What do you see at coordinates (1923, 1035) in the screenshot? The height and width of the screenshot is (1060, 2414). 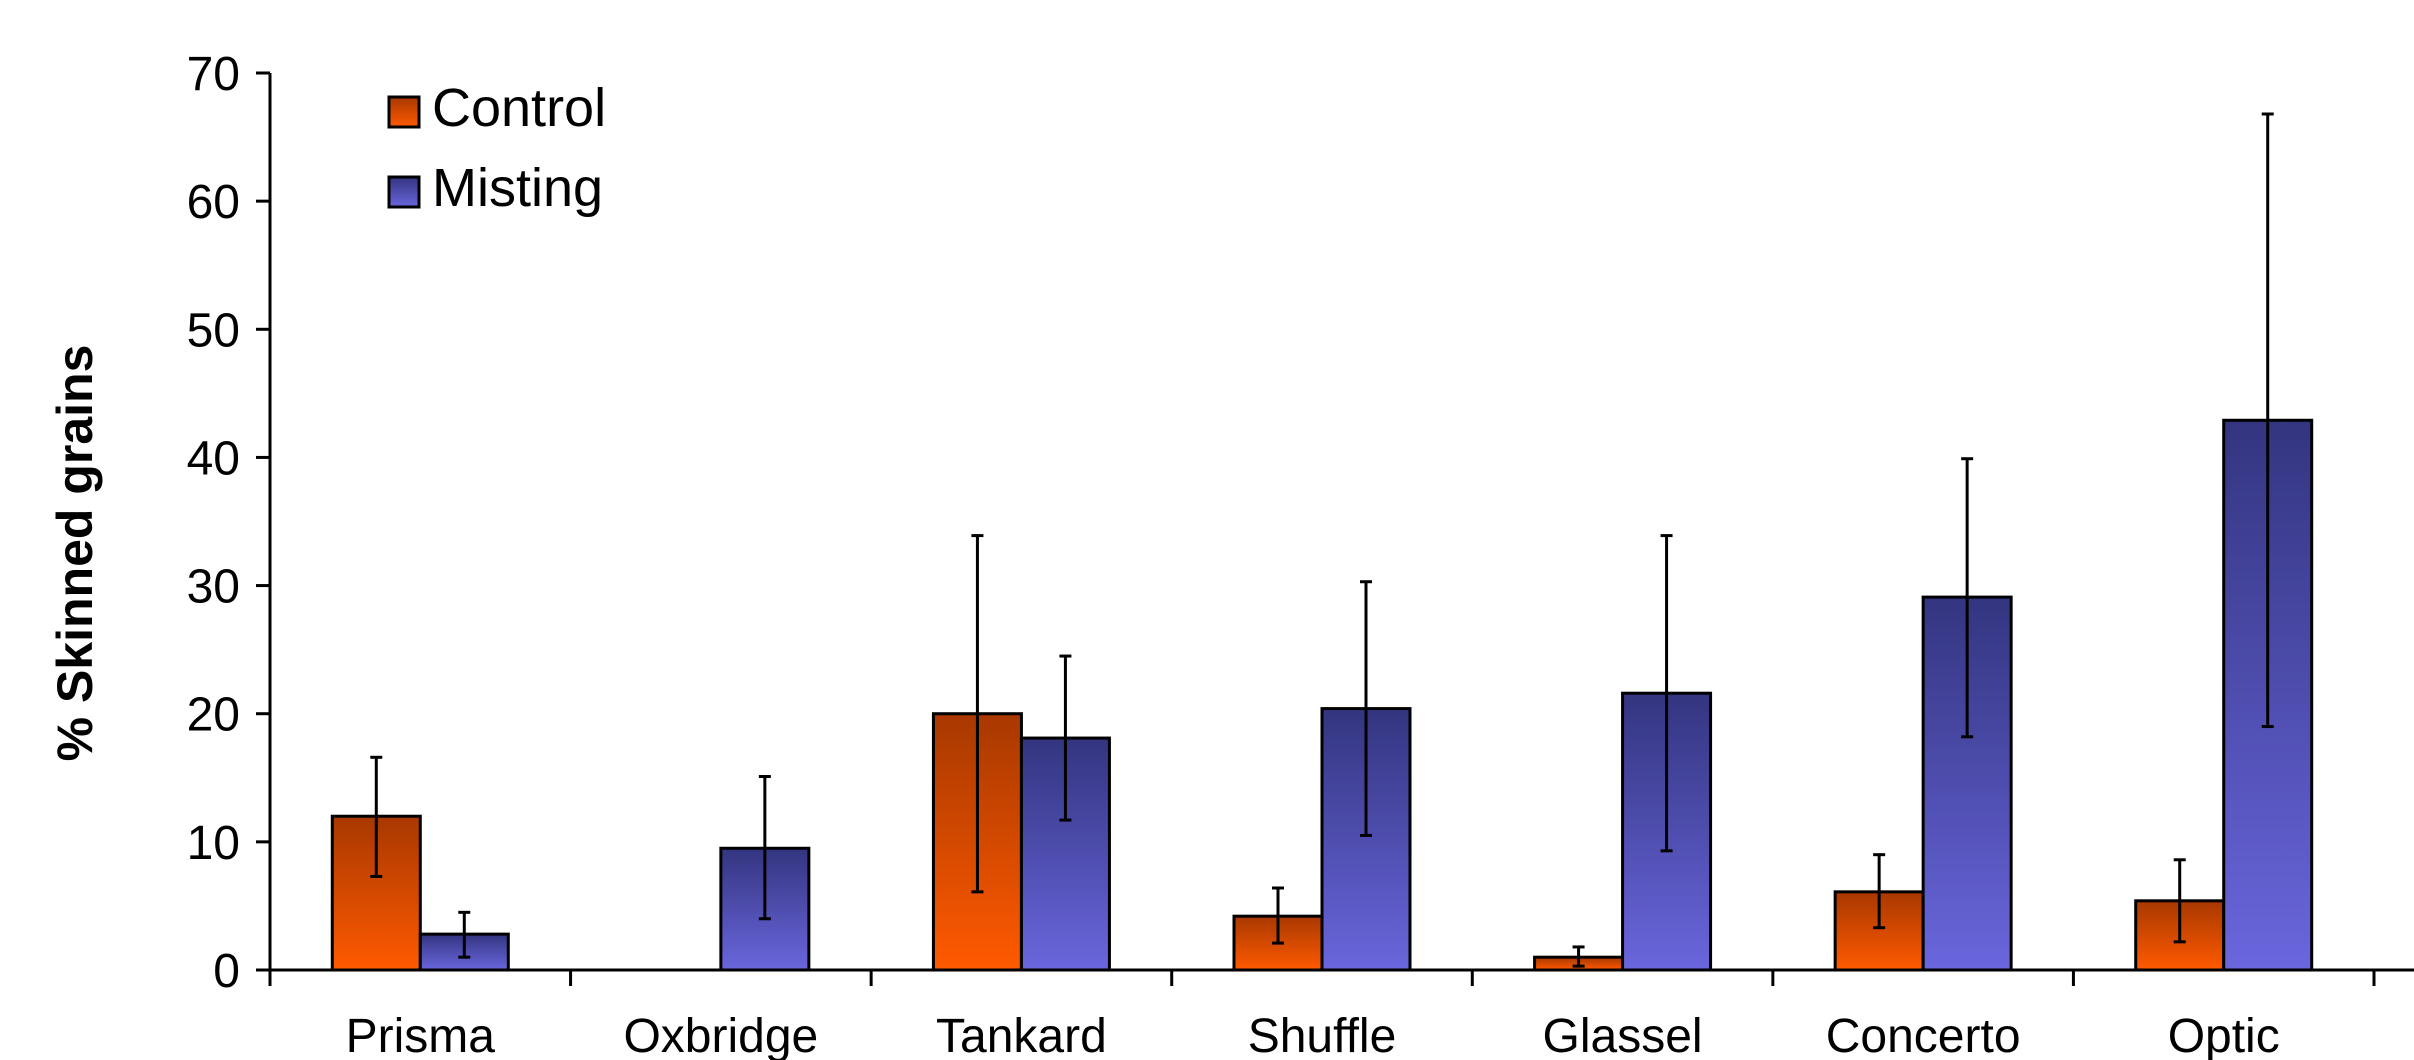 I see `x-tick-label: Concerto` at bounding box center [1923, 1035].